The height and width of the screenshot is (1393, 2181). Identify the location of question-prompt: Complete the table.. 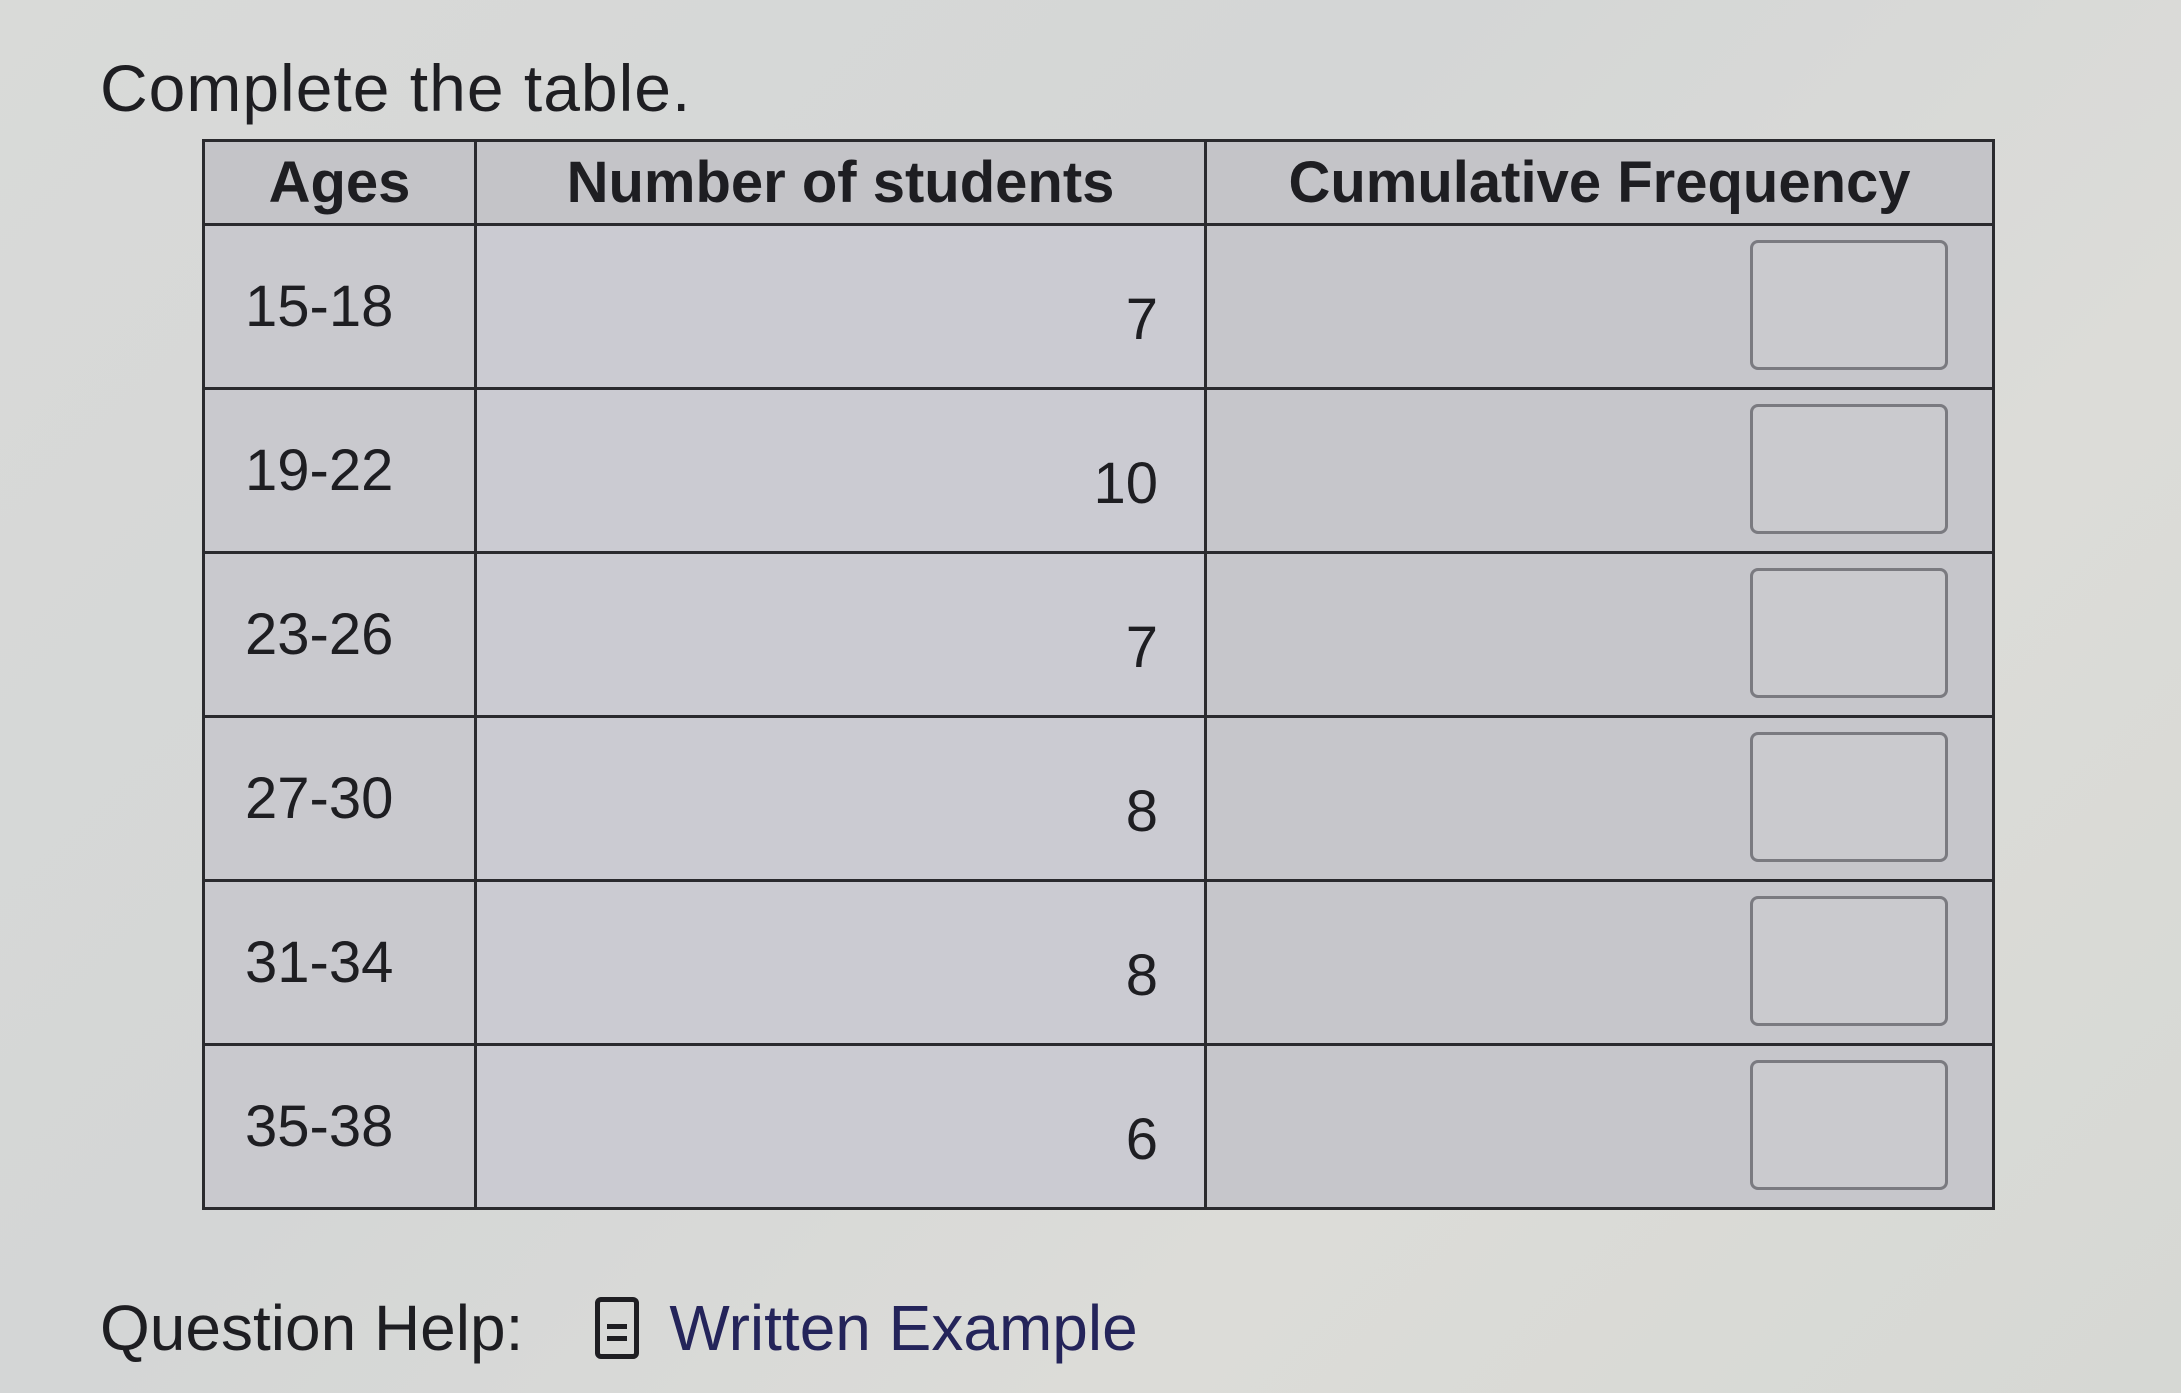
(396, 88).